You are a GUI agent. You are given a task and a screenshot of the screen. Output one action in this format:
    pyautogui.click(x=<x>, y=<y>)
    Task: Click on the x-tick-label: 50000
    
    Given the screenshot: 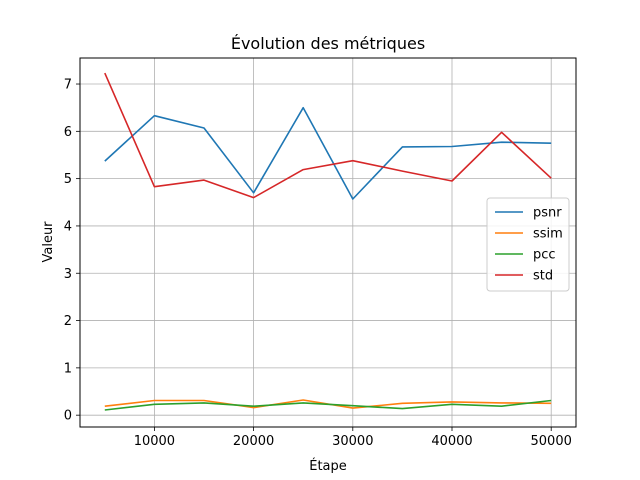 What is the action you would take?
    pyautogui.click(x=551, y=441)
    